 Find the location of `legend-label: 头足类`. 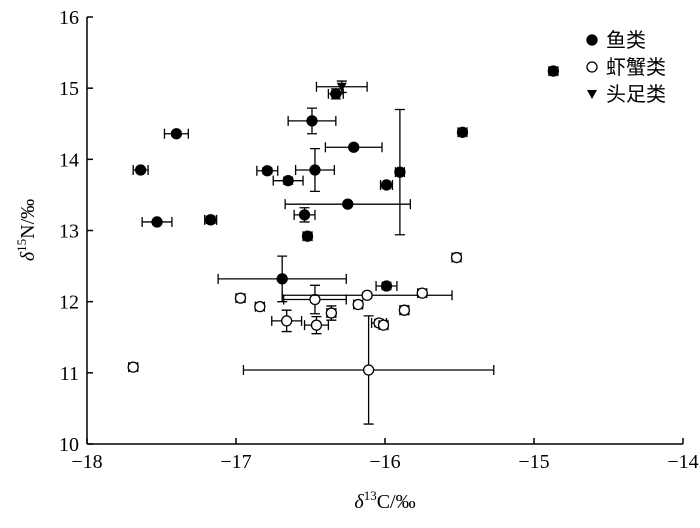

legend-label: 头足类 is located at coordinates (636, 94).